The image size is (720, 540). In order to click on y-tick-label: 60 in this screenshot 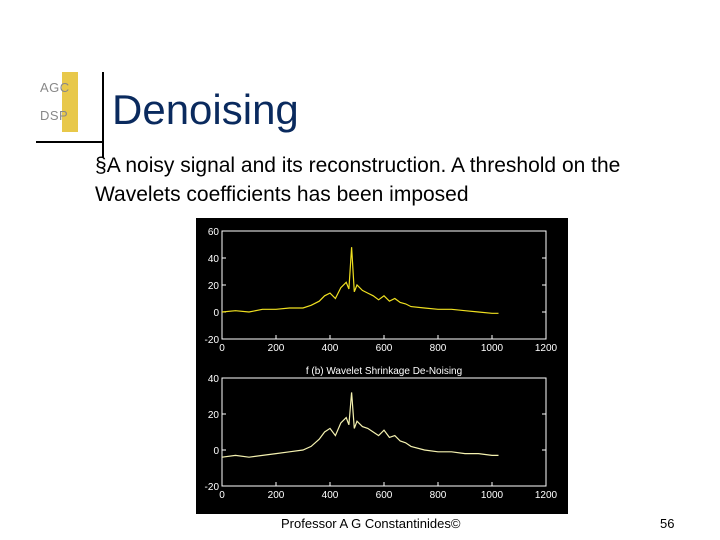, I will do `click(214, 232)`.